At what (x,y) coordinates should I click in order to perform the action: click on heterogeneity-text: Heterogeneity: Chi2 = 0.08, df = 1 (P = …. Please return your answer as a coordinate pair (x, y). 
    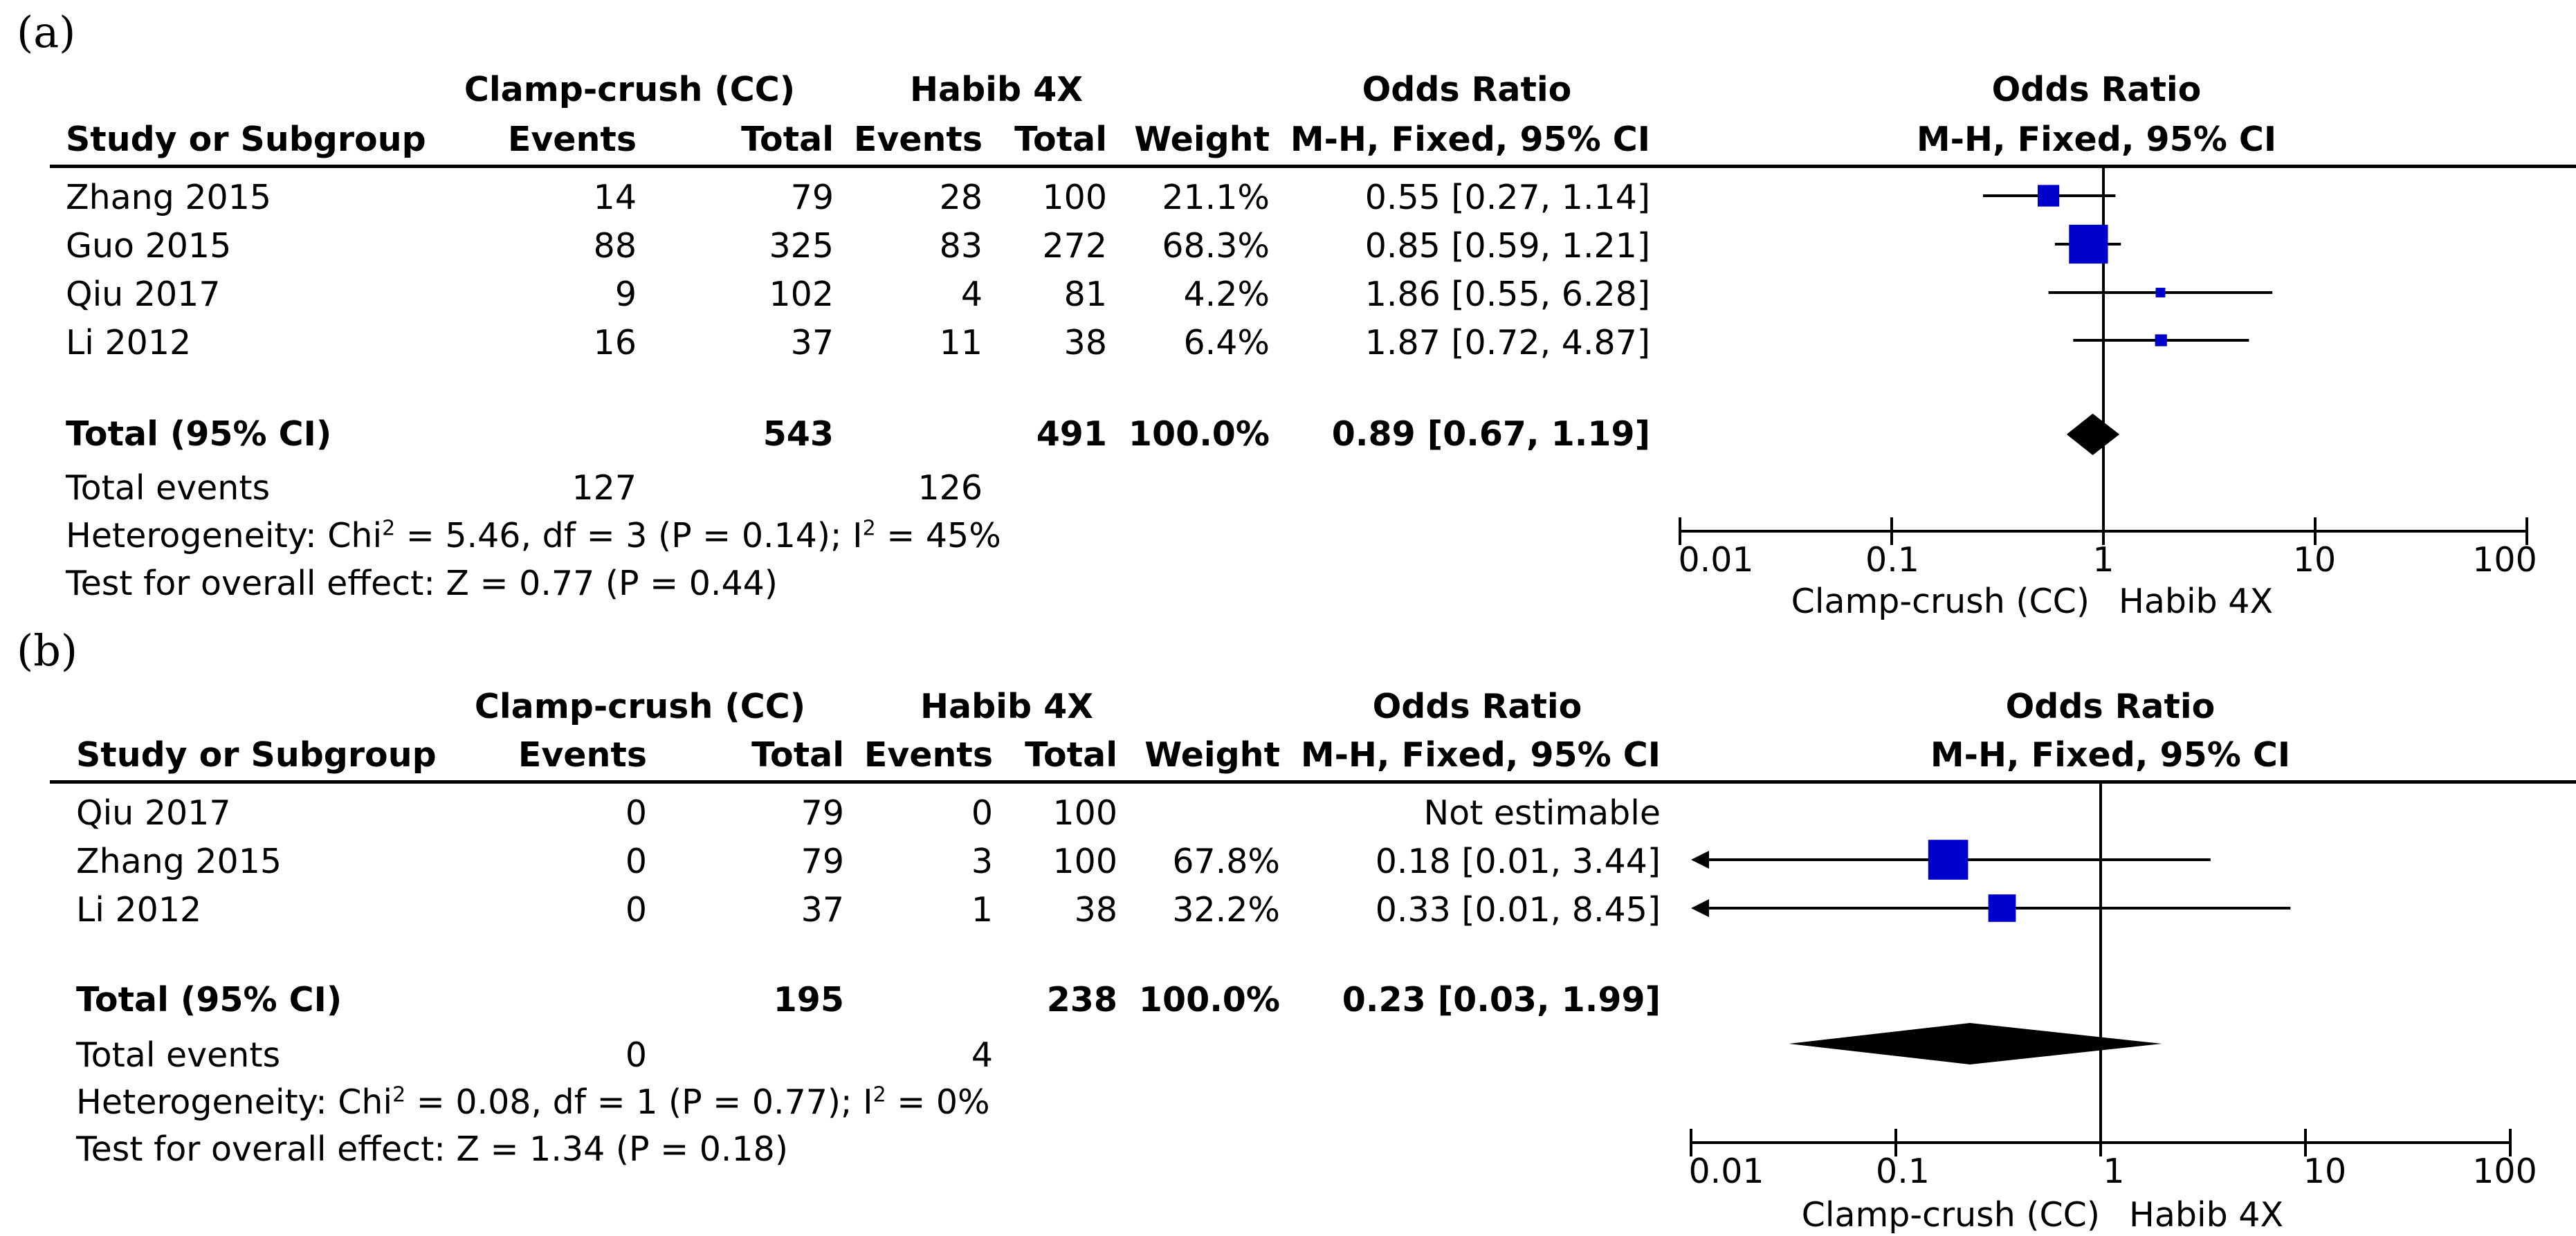
    Looking at the image, I should click on (533, 1102).